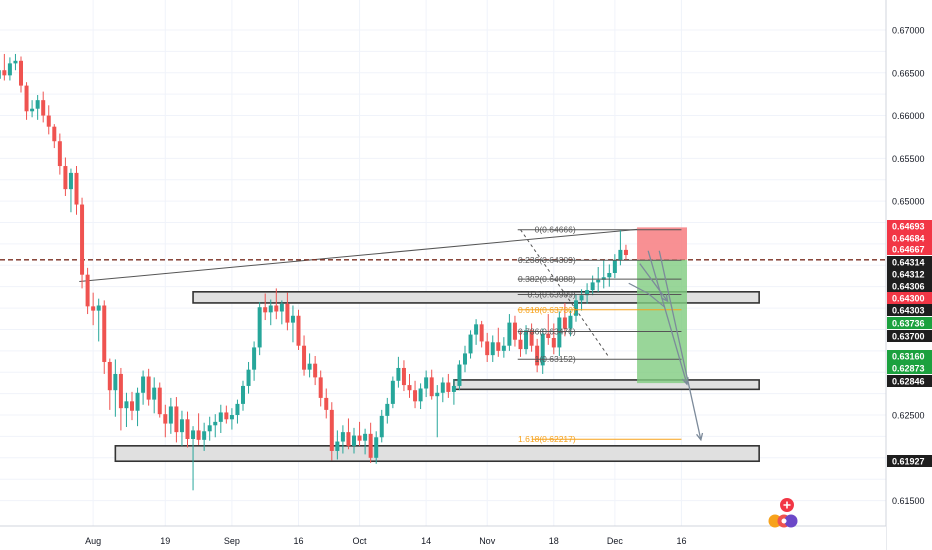 The height and width of the screenshot is (550, 932). I want to click on short-position-tool, so click(662, 305).